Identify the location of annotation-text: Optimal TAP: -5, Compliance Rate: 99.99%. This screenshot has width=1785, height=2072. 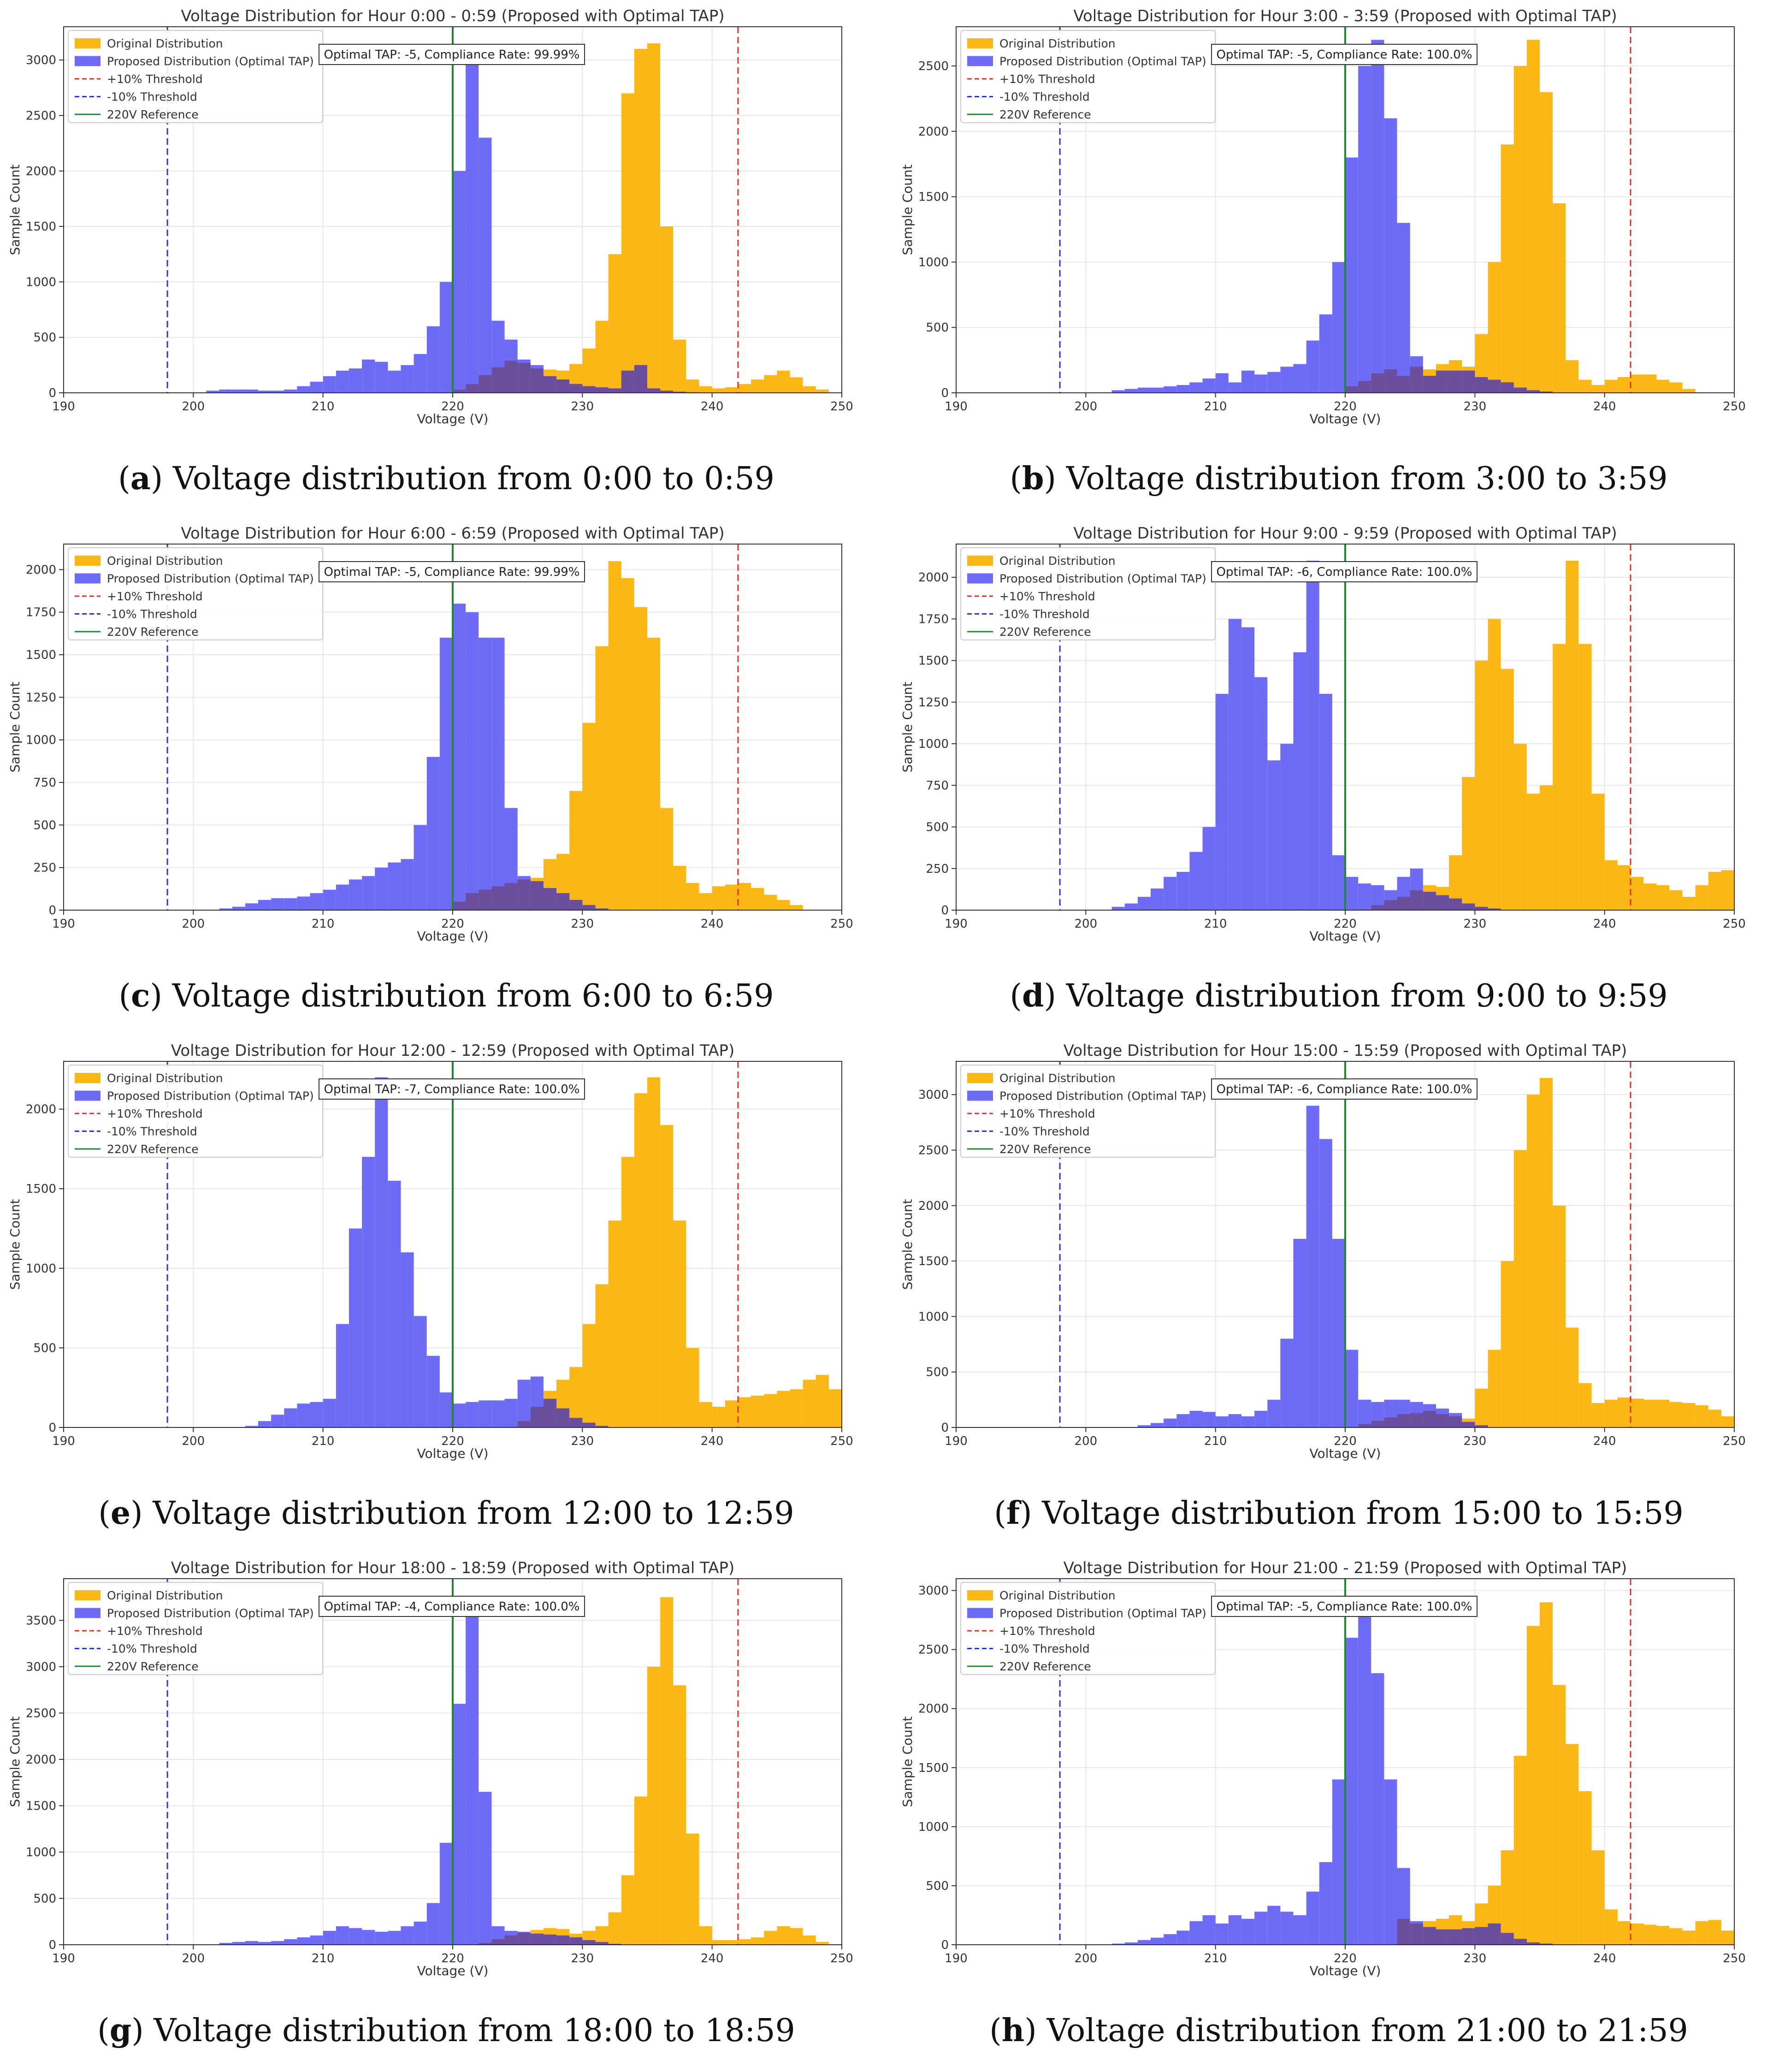
(451, 572).